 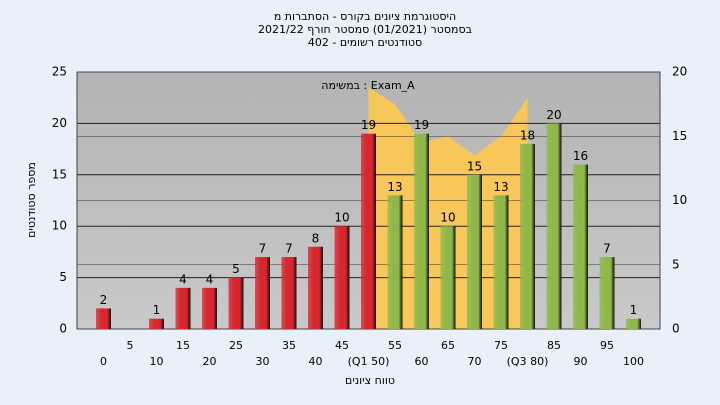 What do you see at coordinates (236, 269) in the screenshot?
I see `value-label: 5` at bounding box center [236, 269].